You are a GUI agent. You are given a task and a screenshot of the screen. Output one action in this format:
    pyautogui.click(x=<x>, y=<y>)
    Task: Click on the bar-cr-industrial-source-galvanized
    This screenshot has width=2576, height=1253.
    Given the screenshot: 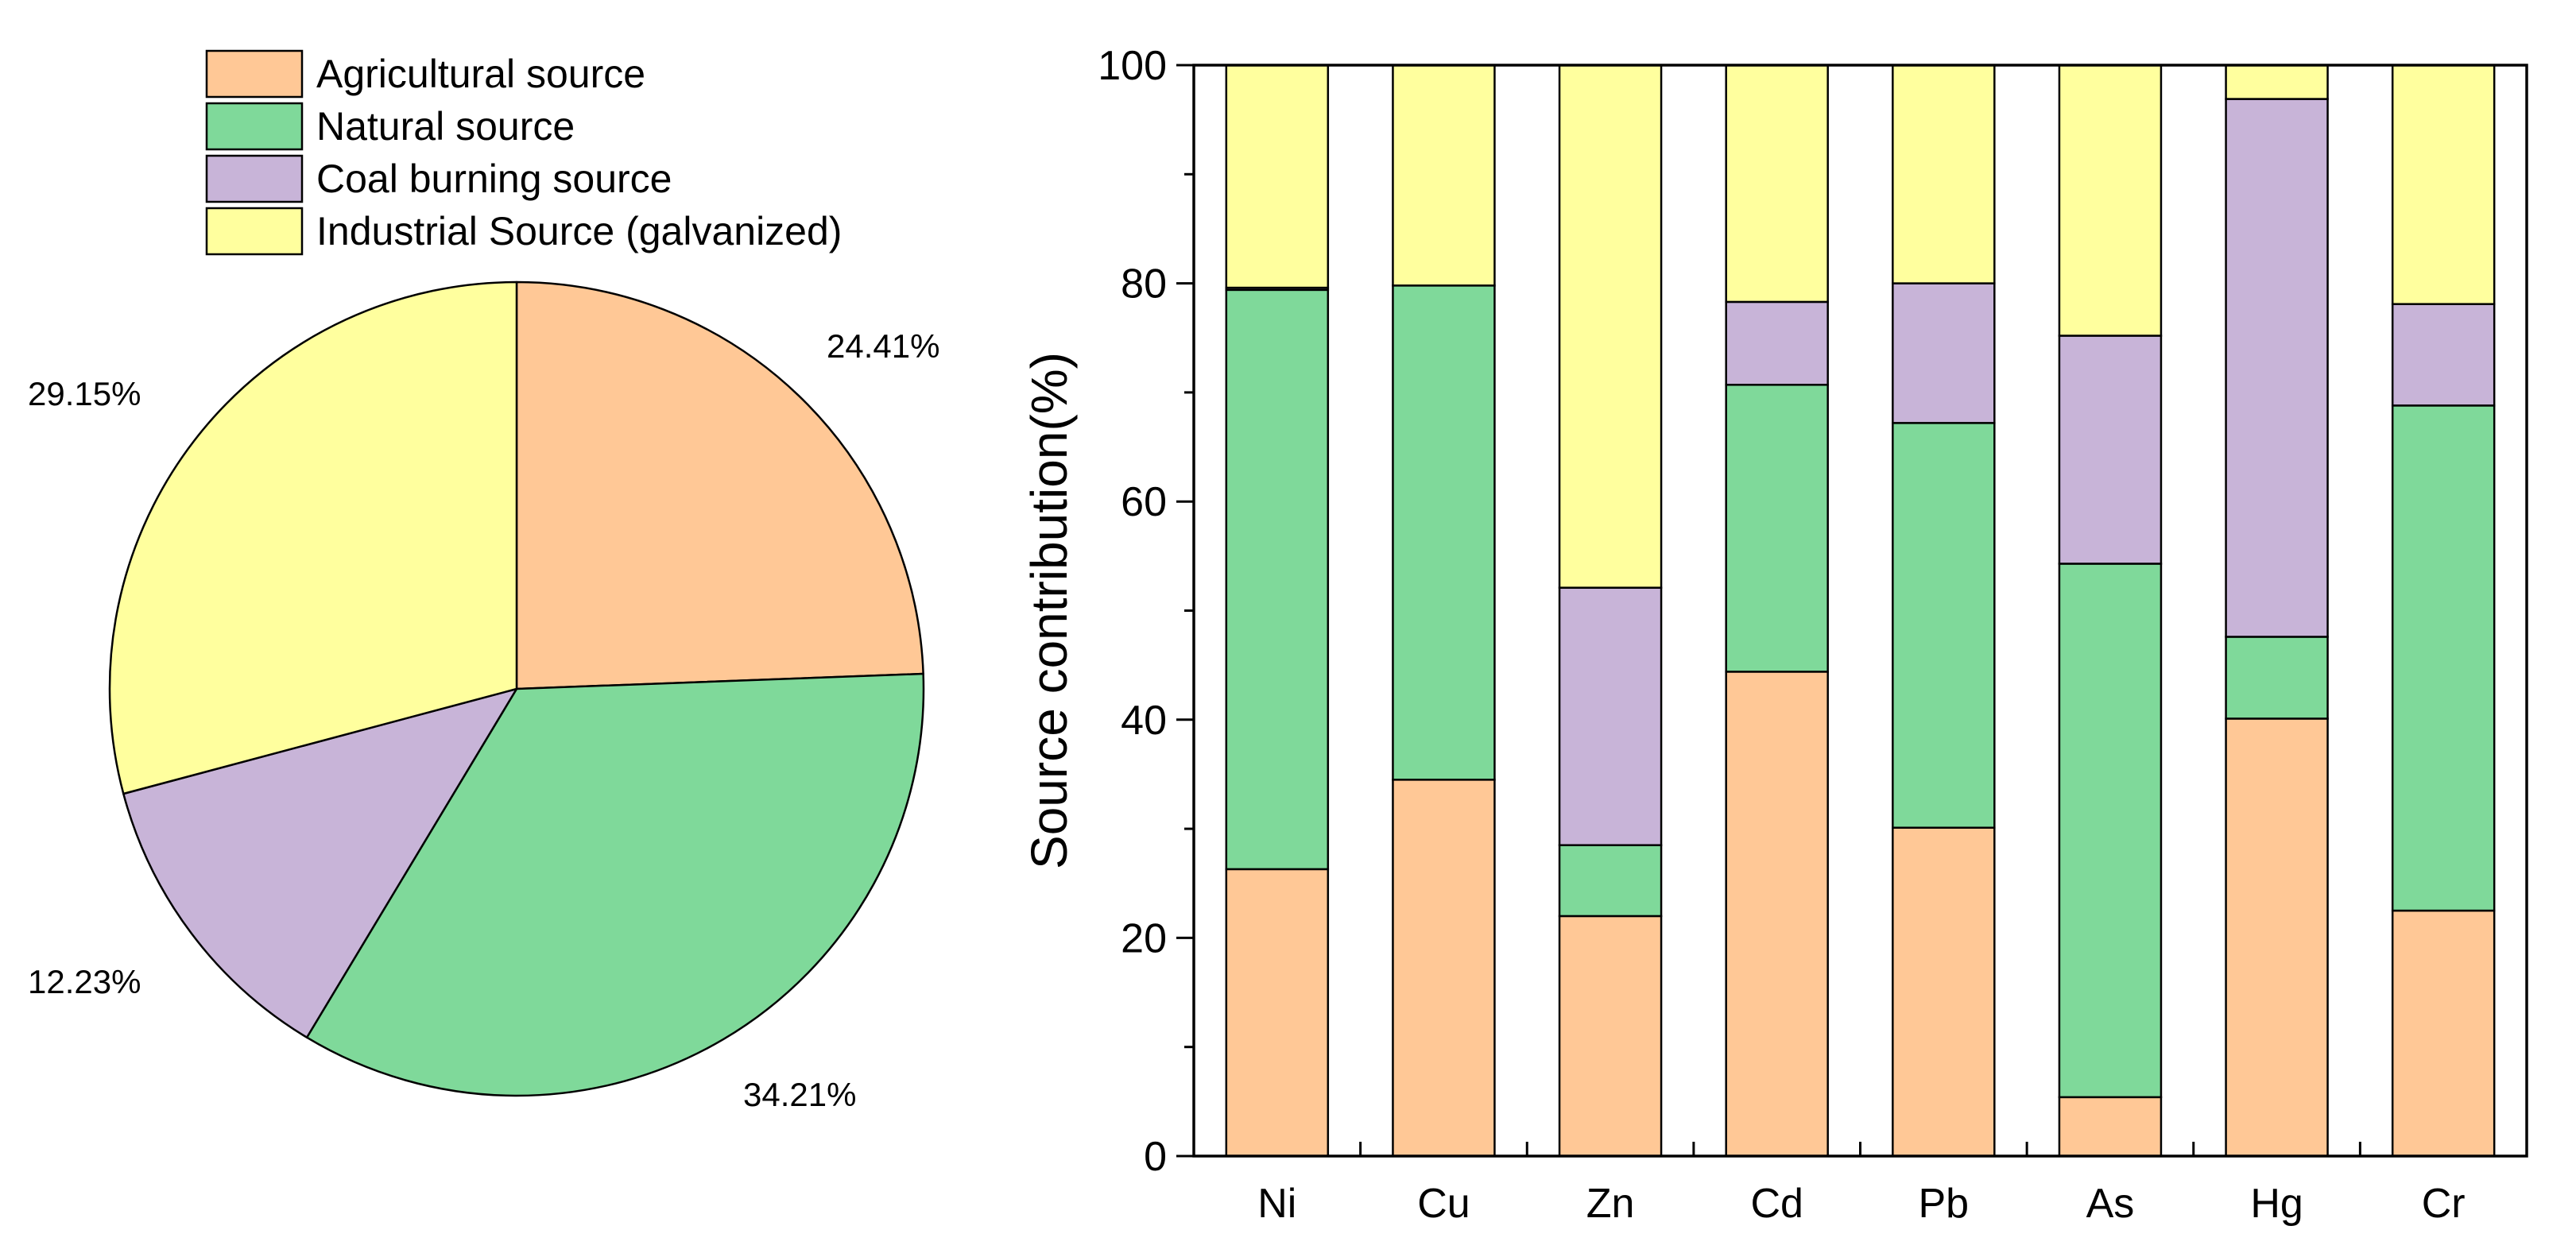 What is the action you would take?
    pyautogui.click(x=2443, y=184)
    